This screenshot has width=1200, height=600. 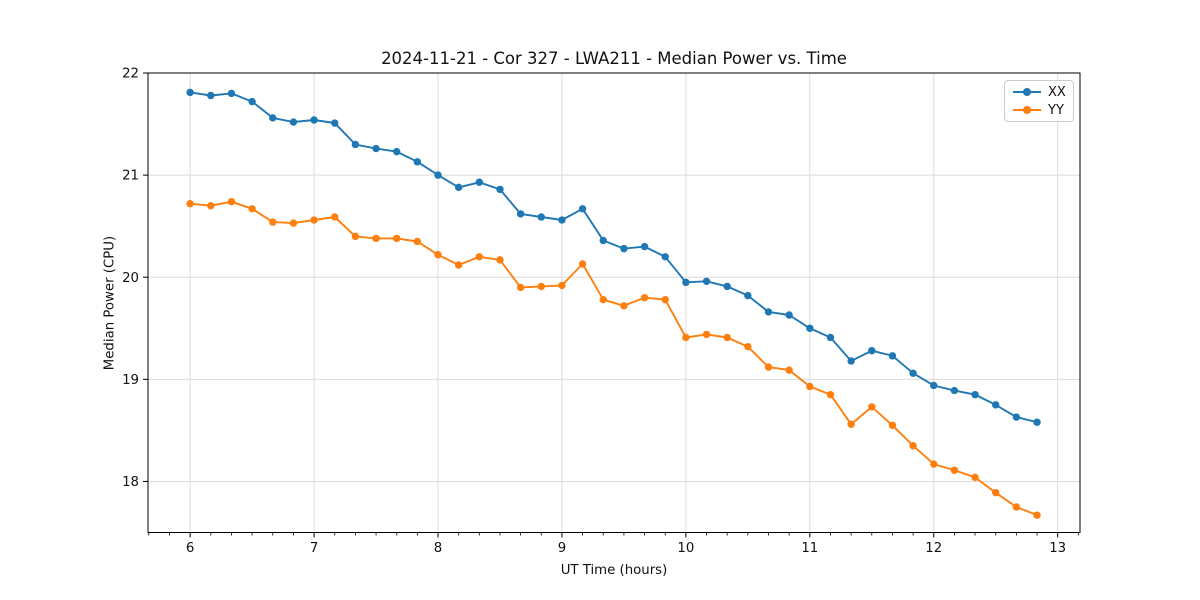 I want to click on x-tick-label: 10, so click(x=685, y=548).